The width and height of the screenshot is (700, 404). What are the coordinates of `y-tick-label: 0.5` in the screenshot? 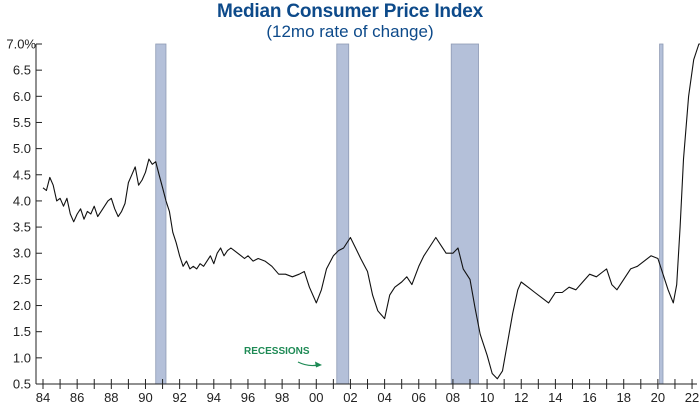 It's located at (22, 384).